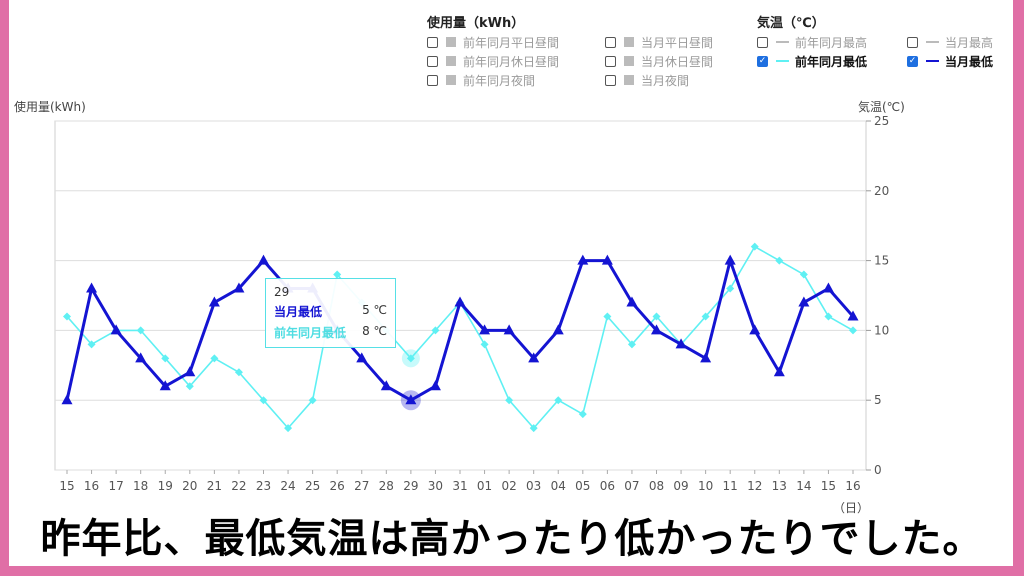 Image resolution: width=1024 pixels, height=576 pixels. I want to click on y-tick-label: 0, so click(878, 470).